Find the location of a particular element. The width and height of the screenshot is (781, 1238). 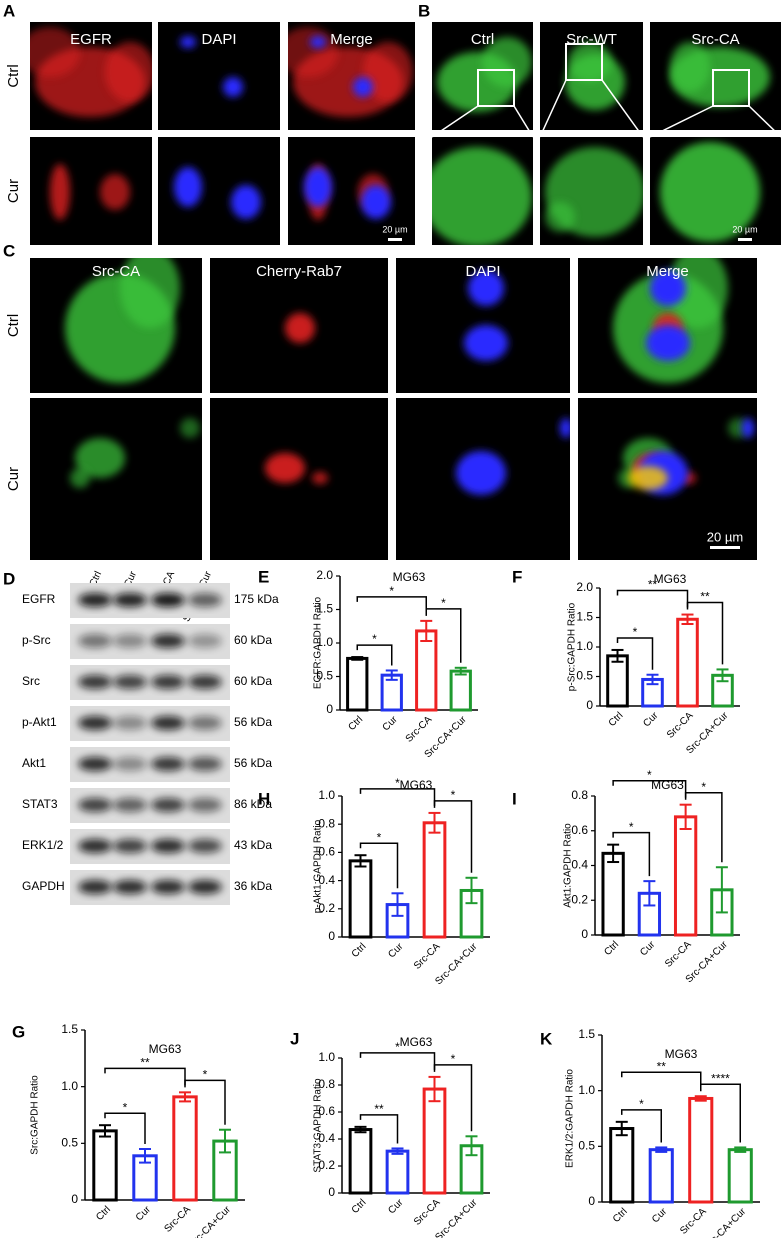

y-tick-label: 0.5 is located at coordinates (69, 1143).